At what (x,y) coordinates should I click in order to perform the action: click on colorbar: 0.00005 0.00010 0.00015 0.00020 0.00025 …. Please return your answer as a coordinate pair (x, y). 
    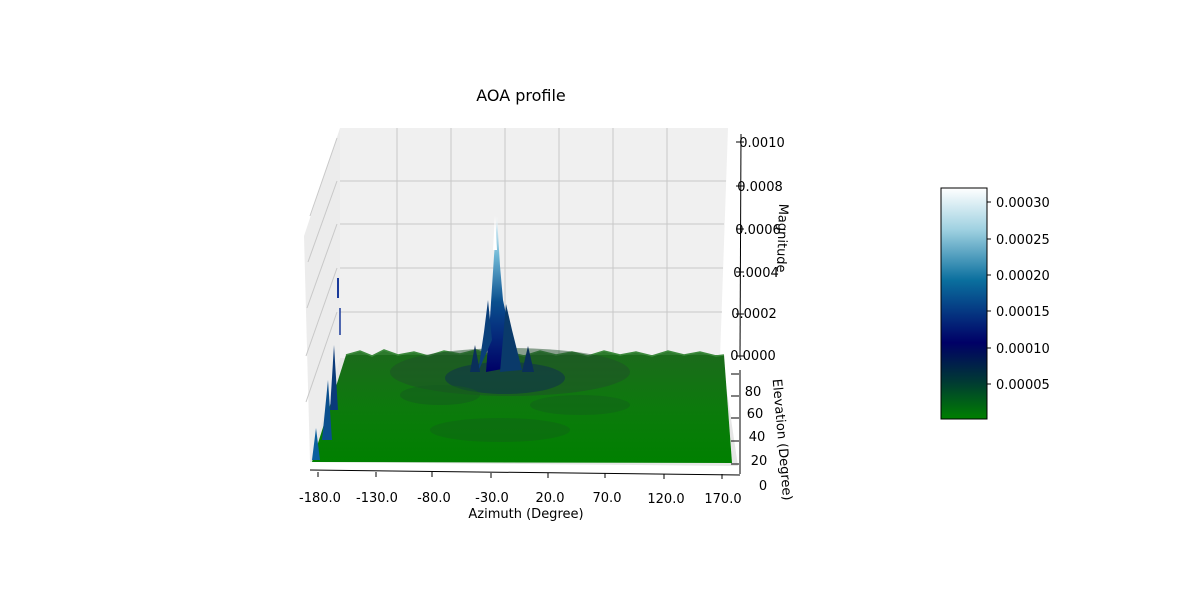
    Looking at the image, I should click on (995, 303).